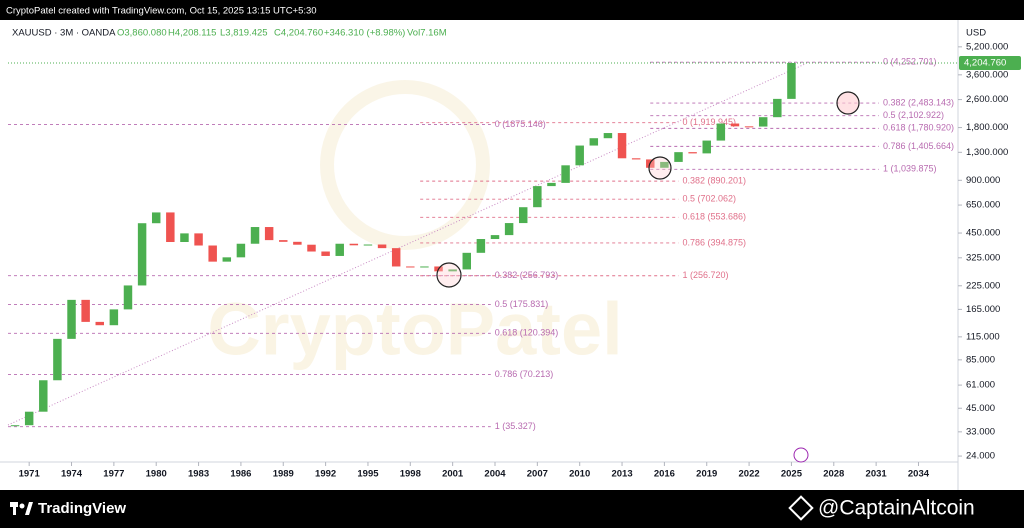  What do you see at coordinates (512, 10) in the screenshot?
I see `header-bar` at bounding box center [512, 10].